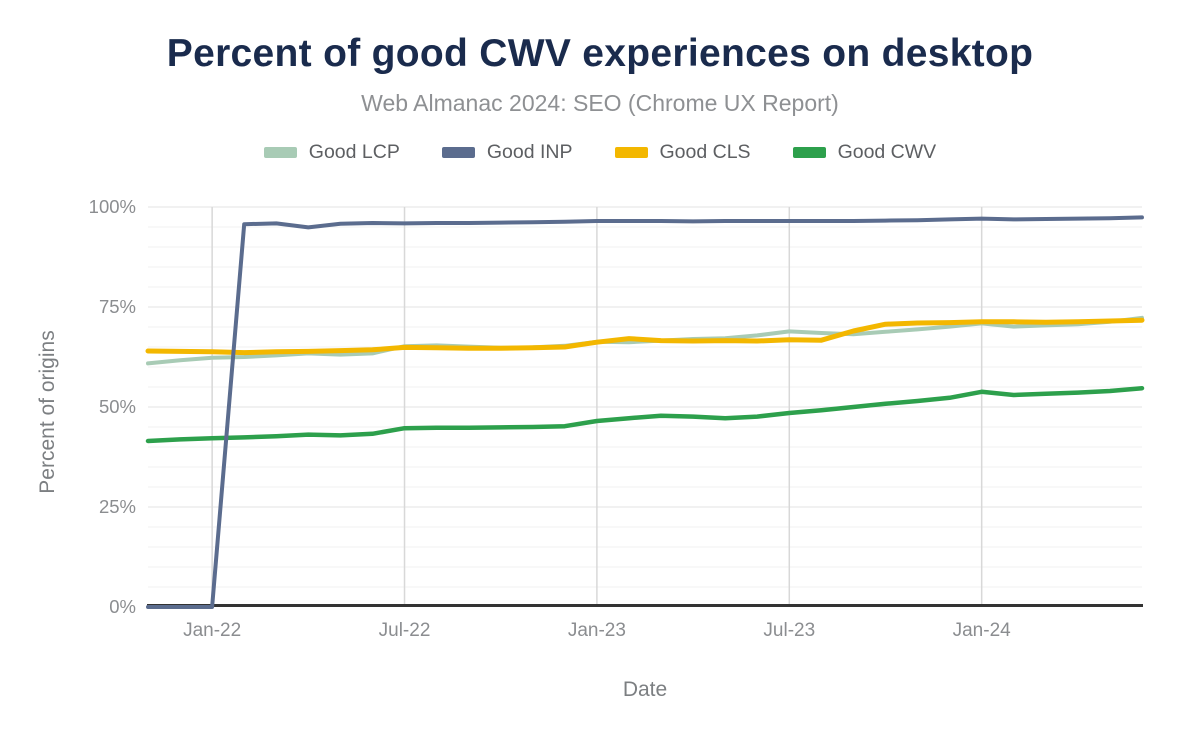  I want to click on legend-label: Good INP, so click(529, 152).